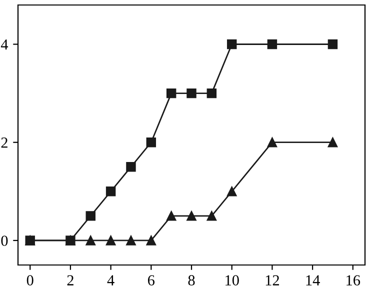  I want to click on x-tick-label: 14, so click(313, 280).